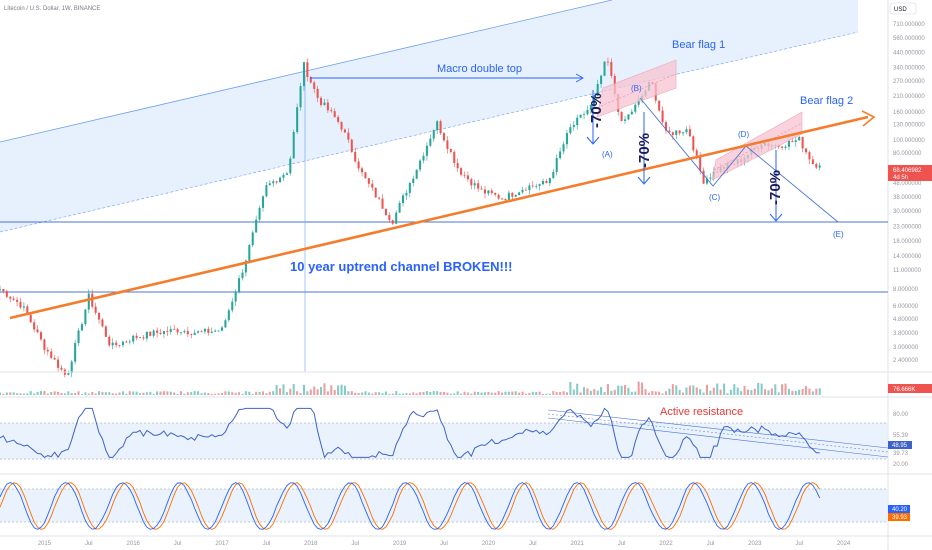 Image resolution: width=932 pixels, height=550 pixels. I want to click on uptrend-broken-label: 10 year uptrend channel BROKEN!!!, so click(401, 266).